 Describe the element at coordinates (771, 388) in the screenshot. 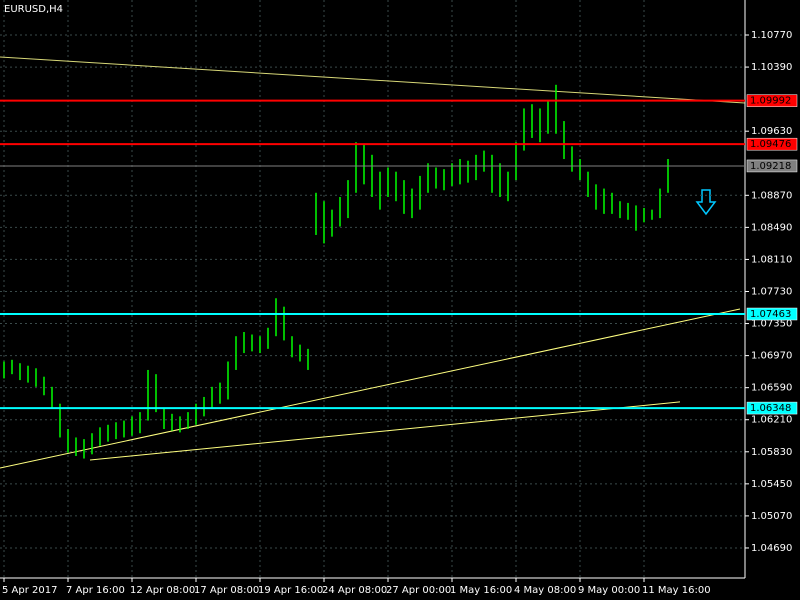

I see `y-tick-label: 1.06590` at that location.